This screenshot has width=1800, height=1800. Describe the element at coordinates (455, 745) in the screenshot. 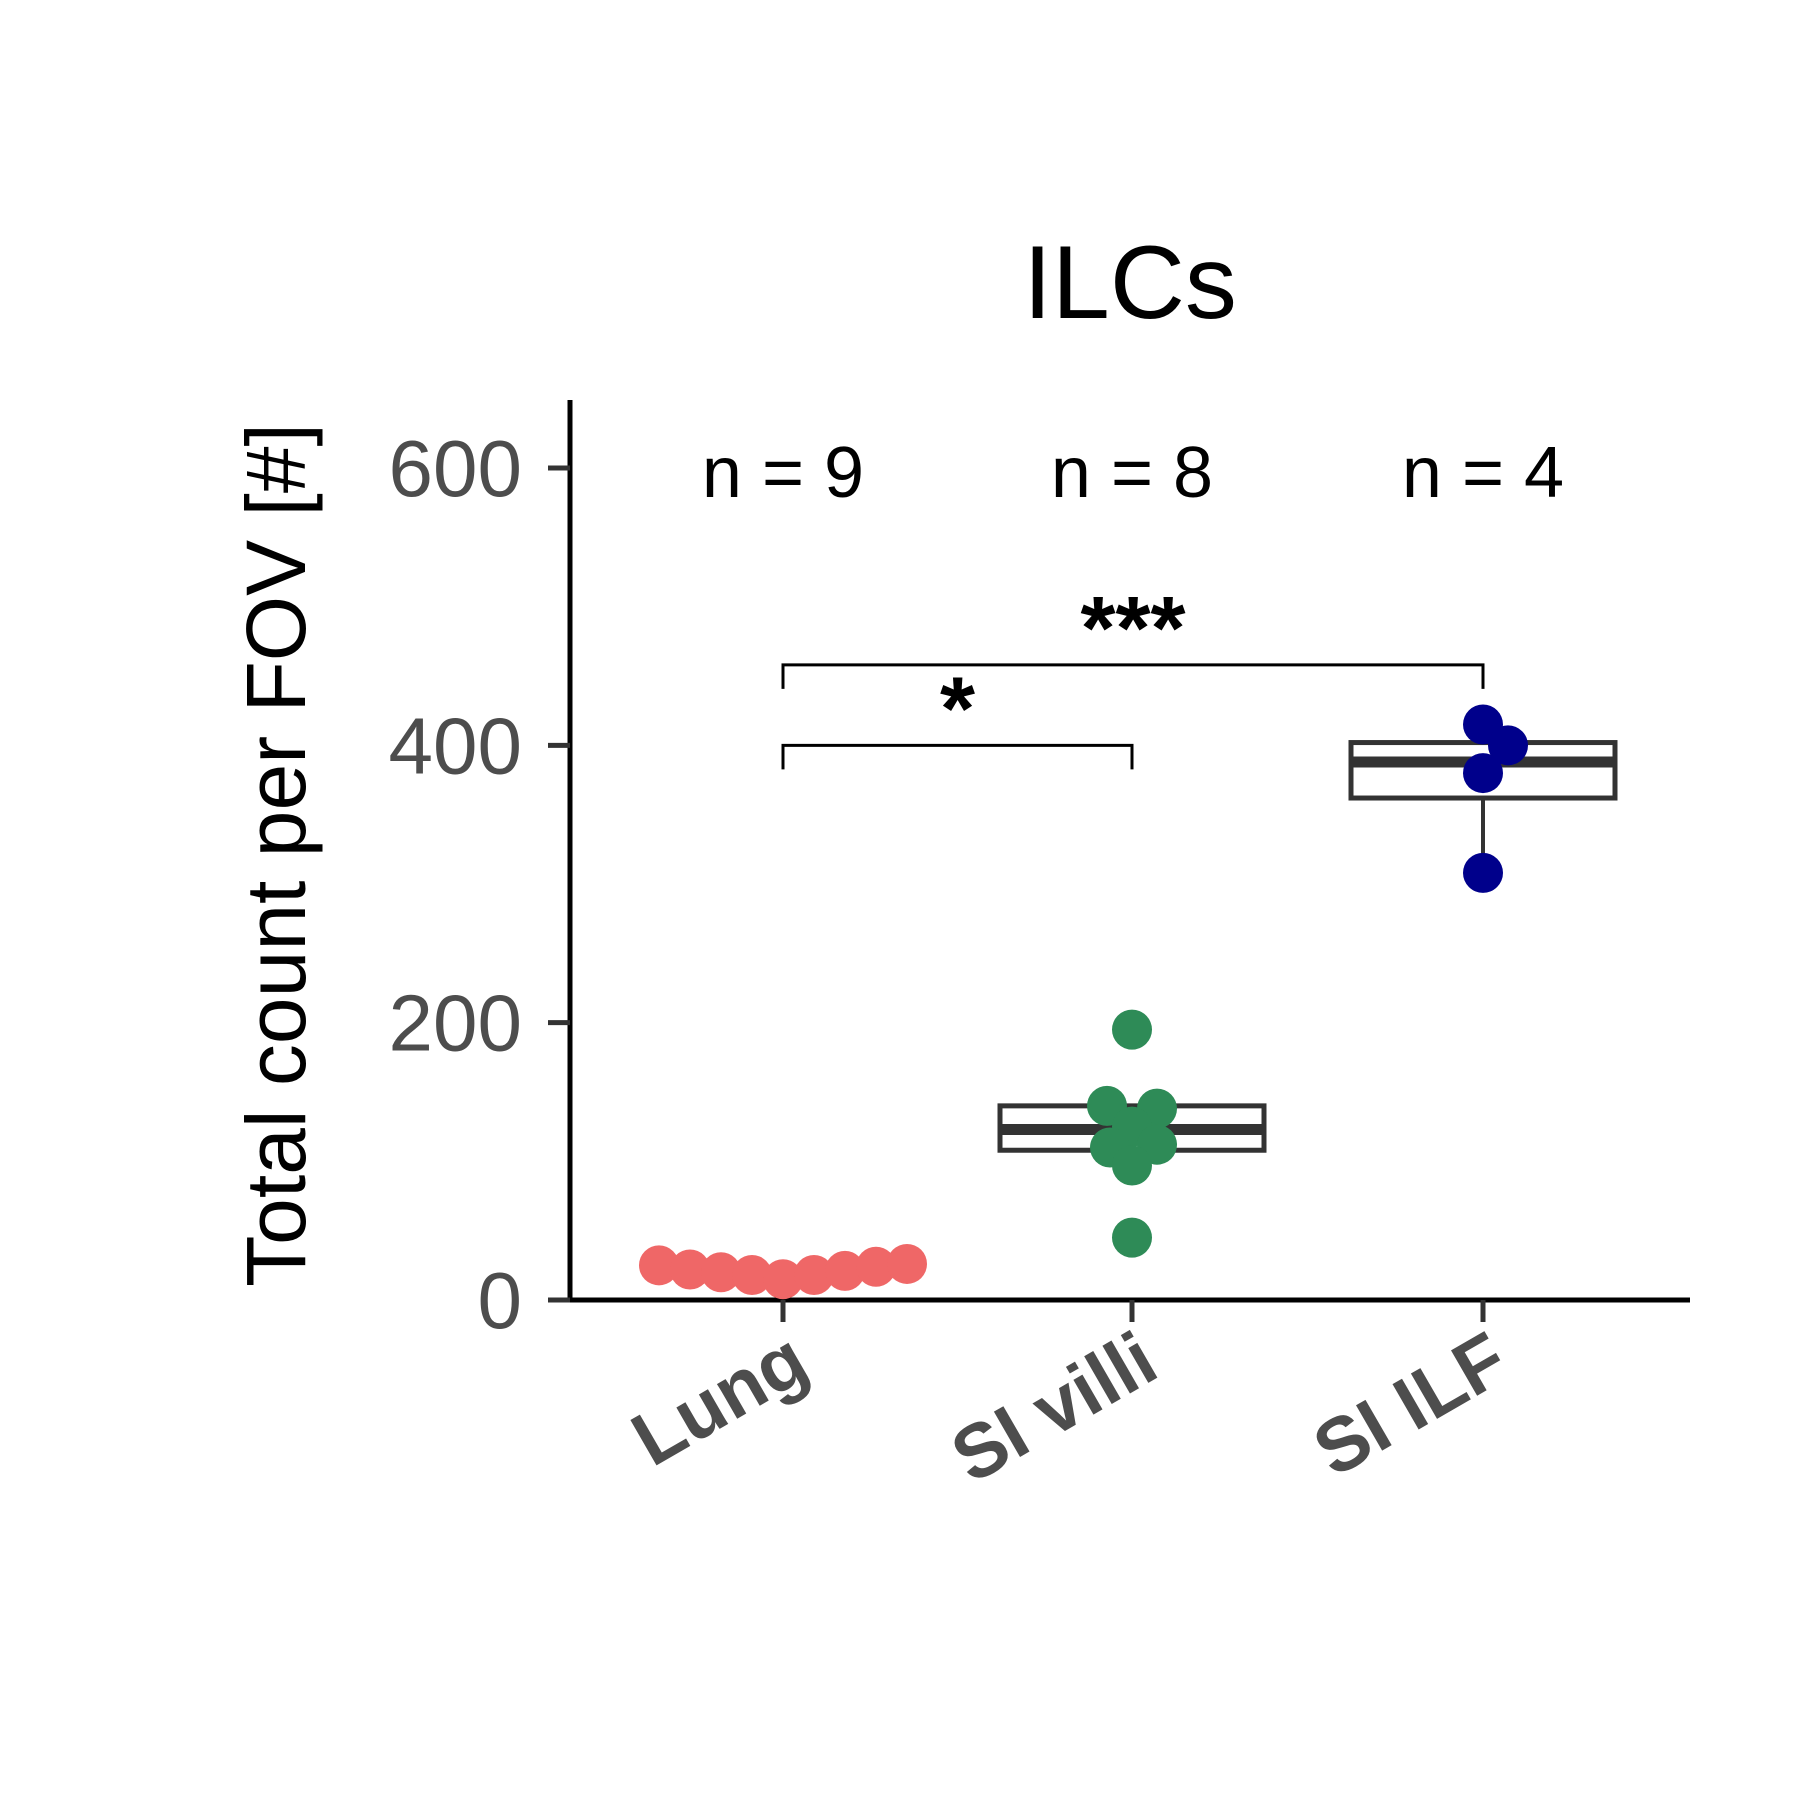

I see `y-tick-label: 400` at that location.